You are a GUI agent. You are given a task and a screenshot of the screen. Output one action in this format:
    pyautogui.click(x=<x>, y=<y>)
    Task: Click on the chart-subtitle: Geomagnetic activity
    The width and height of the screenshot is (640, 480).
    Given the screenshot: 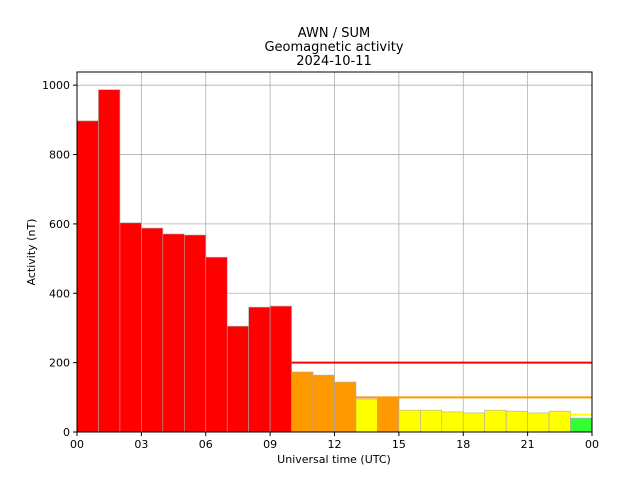 What is the action you would take?
    pyautogui.click(x=333, y=47)
    